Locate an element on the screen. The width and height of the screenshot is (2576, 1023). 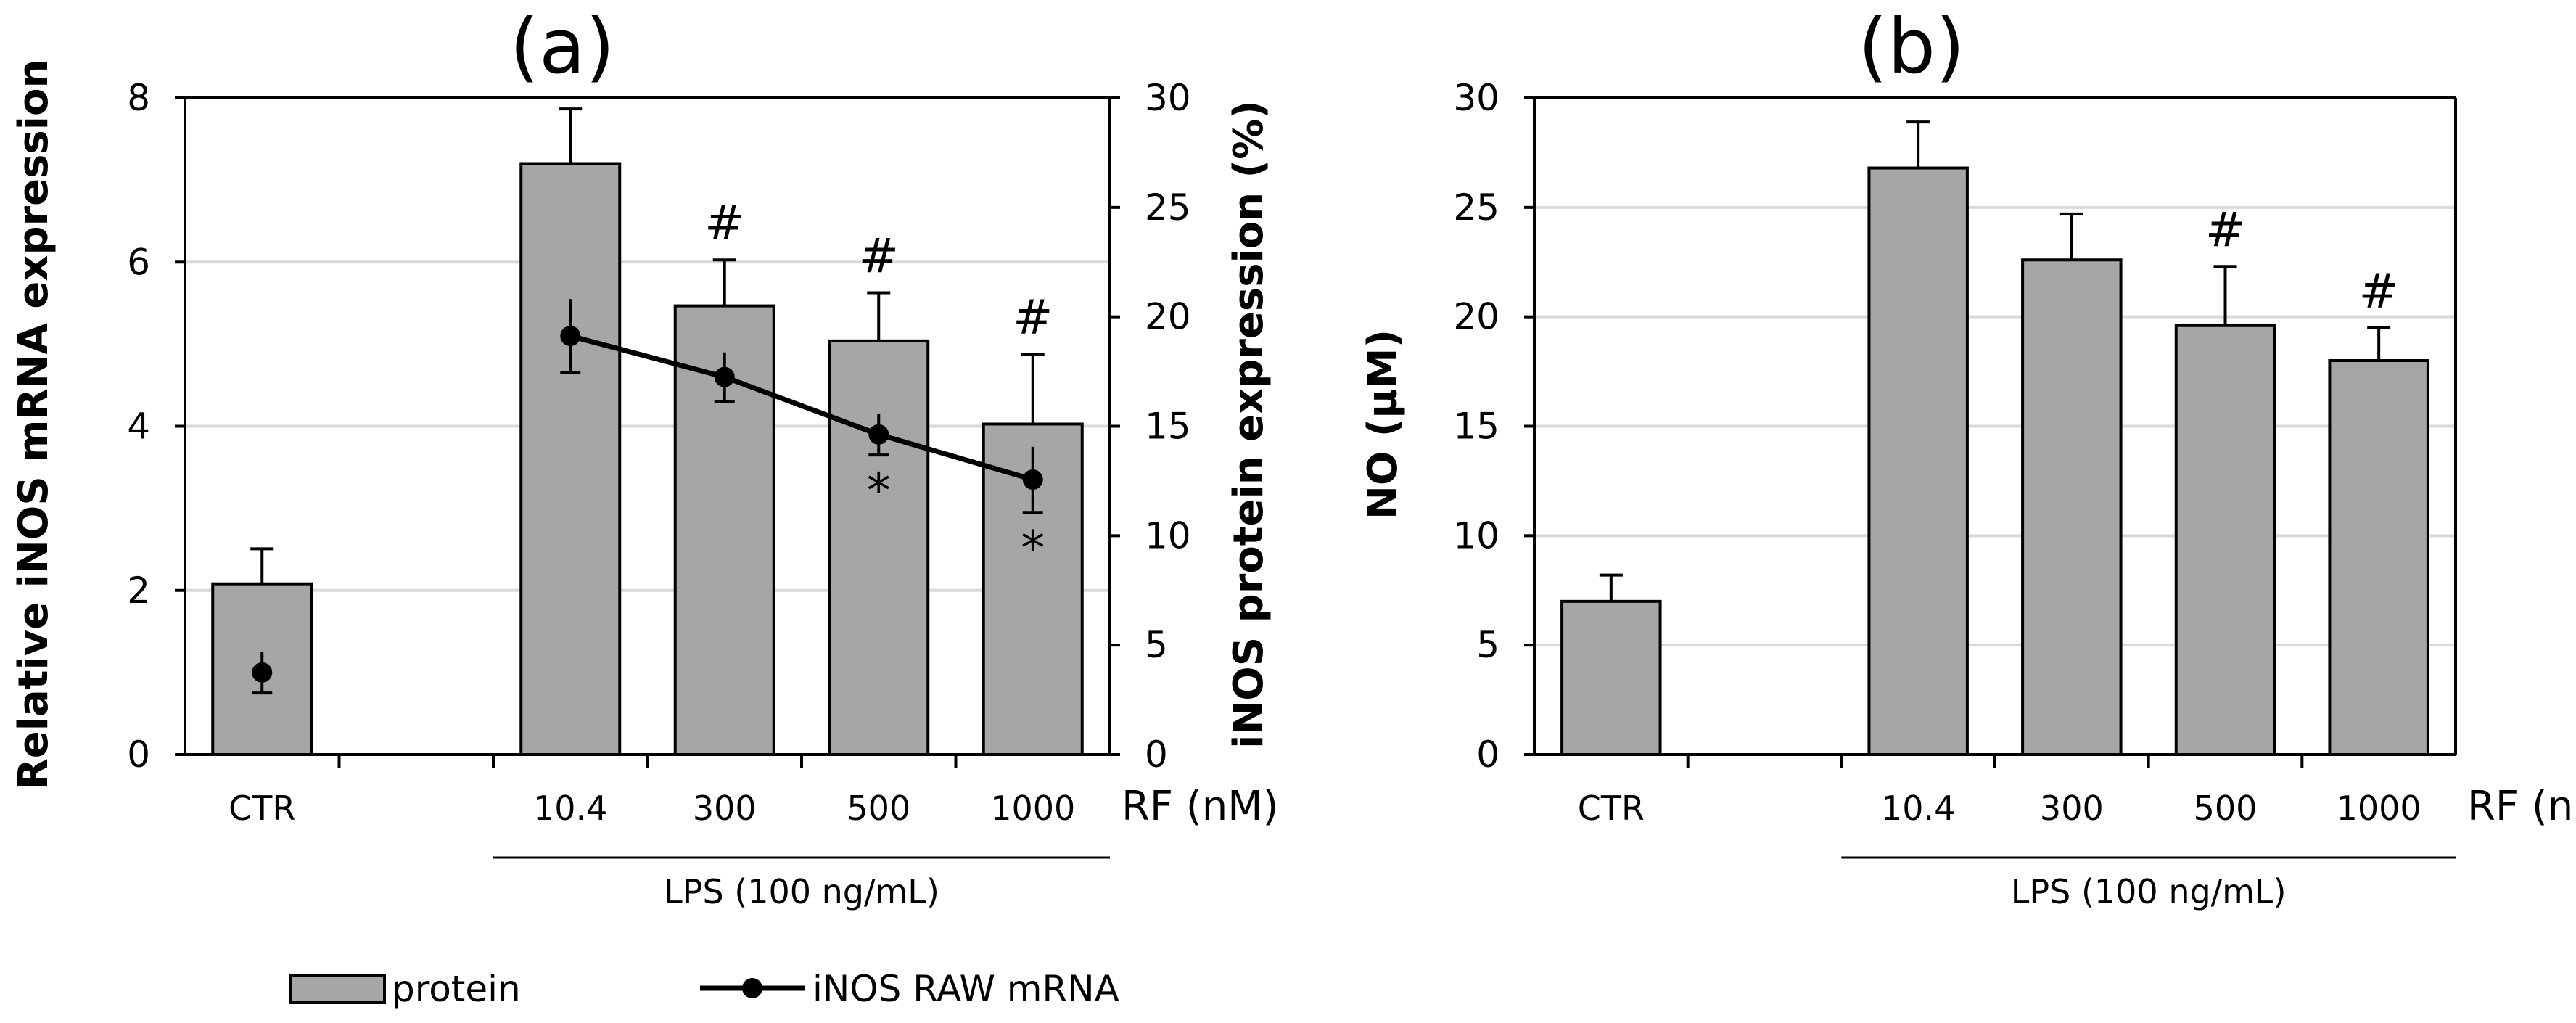
y-left-tick-label: 2 is located at coordinates (138, 591).